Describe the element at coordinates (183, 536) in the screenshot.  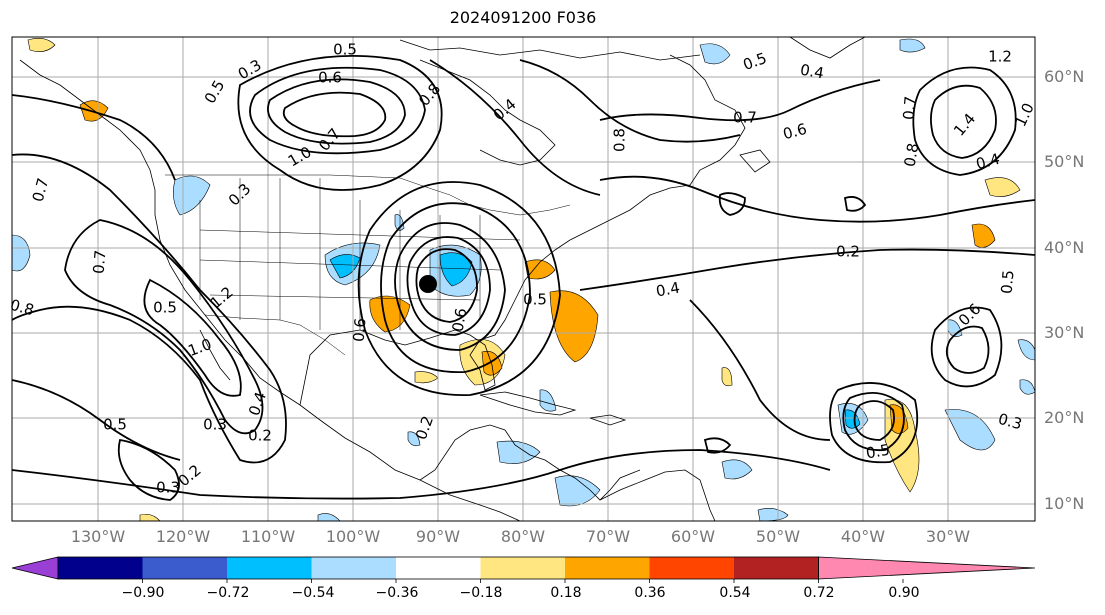
I see `lon-label: 120°W` at that location.